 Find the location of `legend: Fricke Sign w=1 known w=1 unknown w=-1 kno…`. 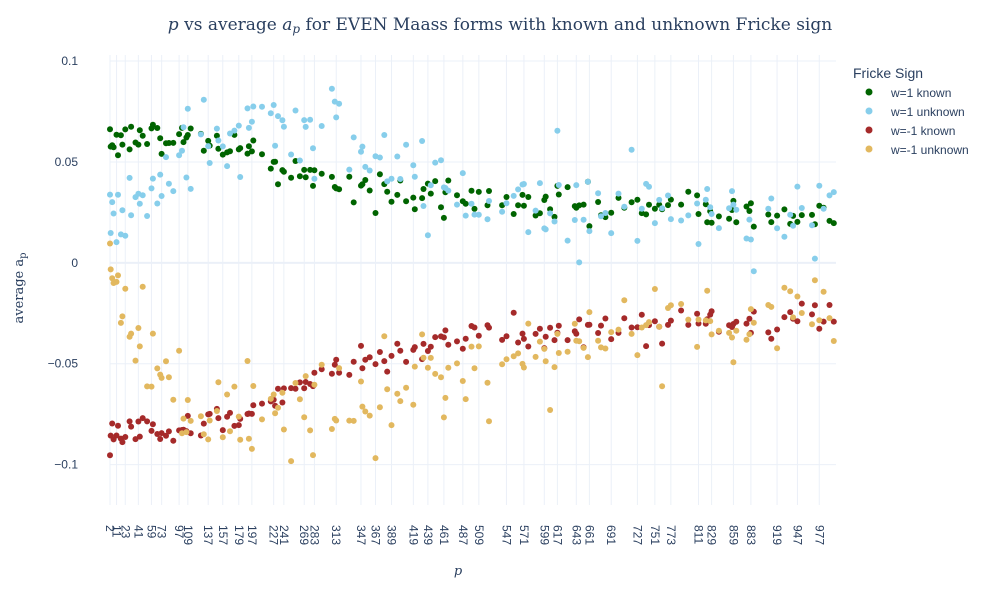

legend: Fricke Sign w=1 known w=1 unknown w=-1 kno… is located at coordinates (911, 111).